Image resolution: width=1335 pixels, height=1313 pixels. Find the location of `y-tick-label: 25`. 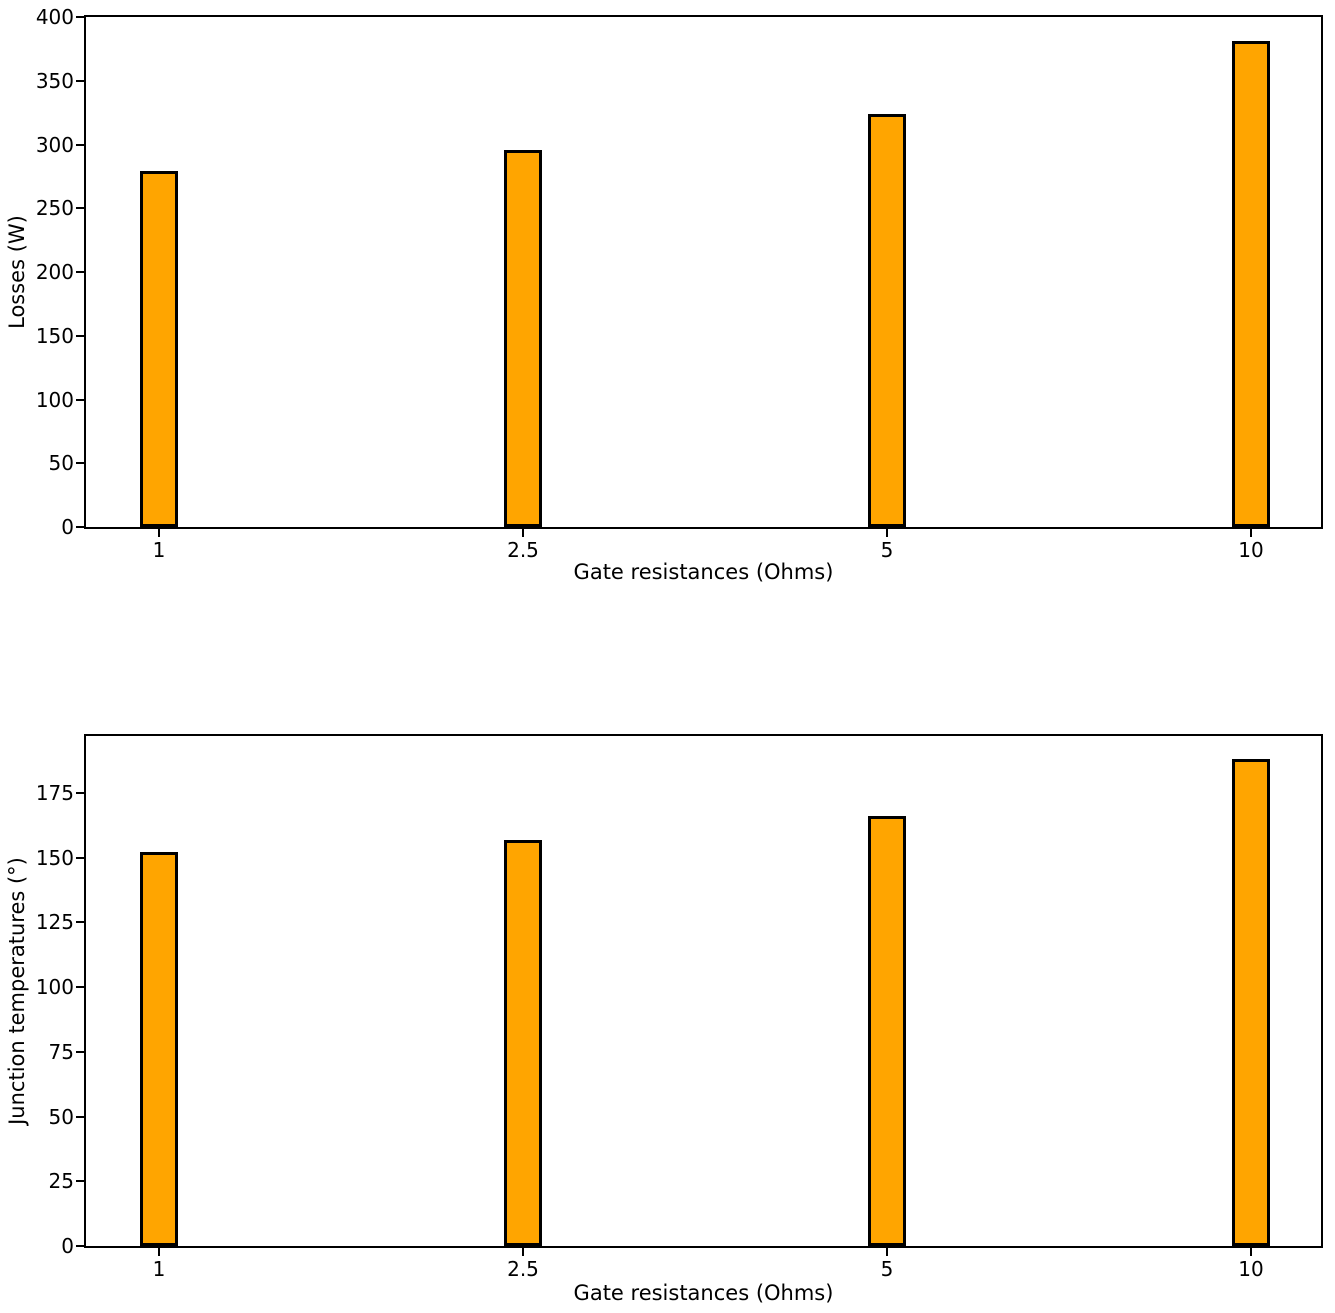

y-tick-label: 25 is located at coordinates (61, 1181).